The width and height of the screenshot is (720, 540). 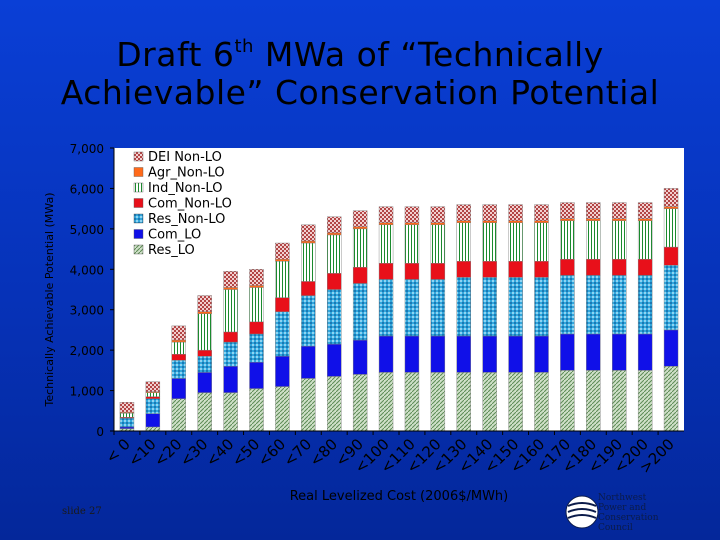 I want to click on y-tick-label: 7,000, so click(x=87, y=149).